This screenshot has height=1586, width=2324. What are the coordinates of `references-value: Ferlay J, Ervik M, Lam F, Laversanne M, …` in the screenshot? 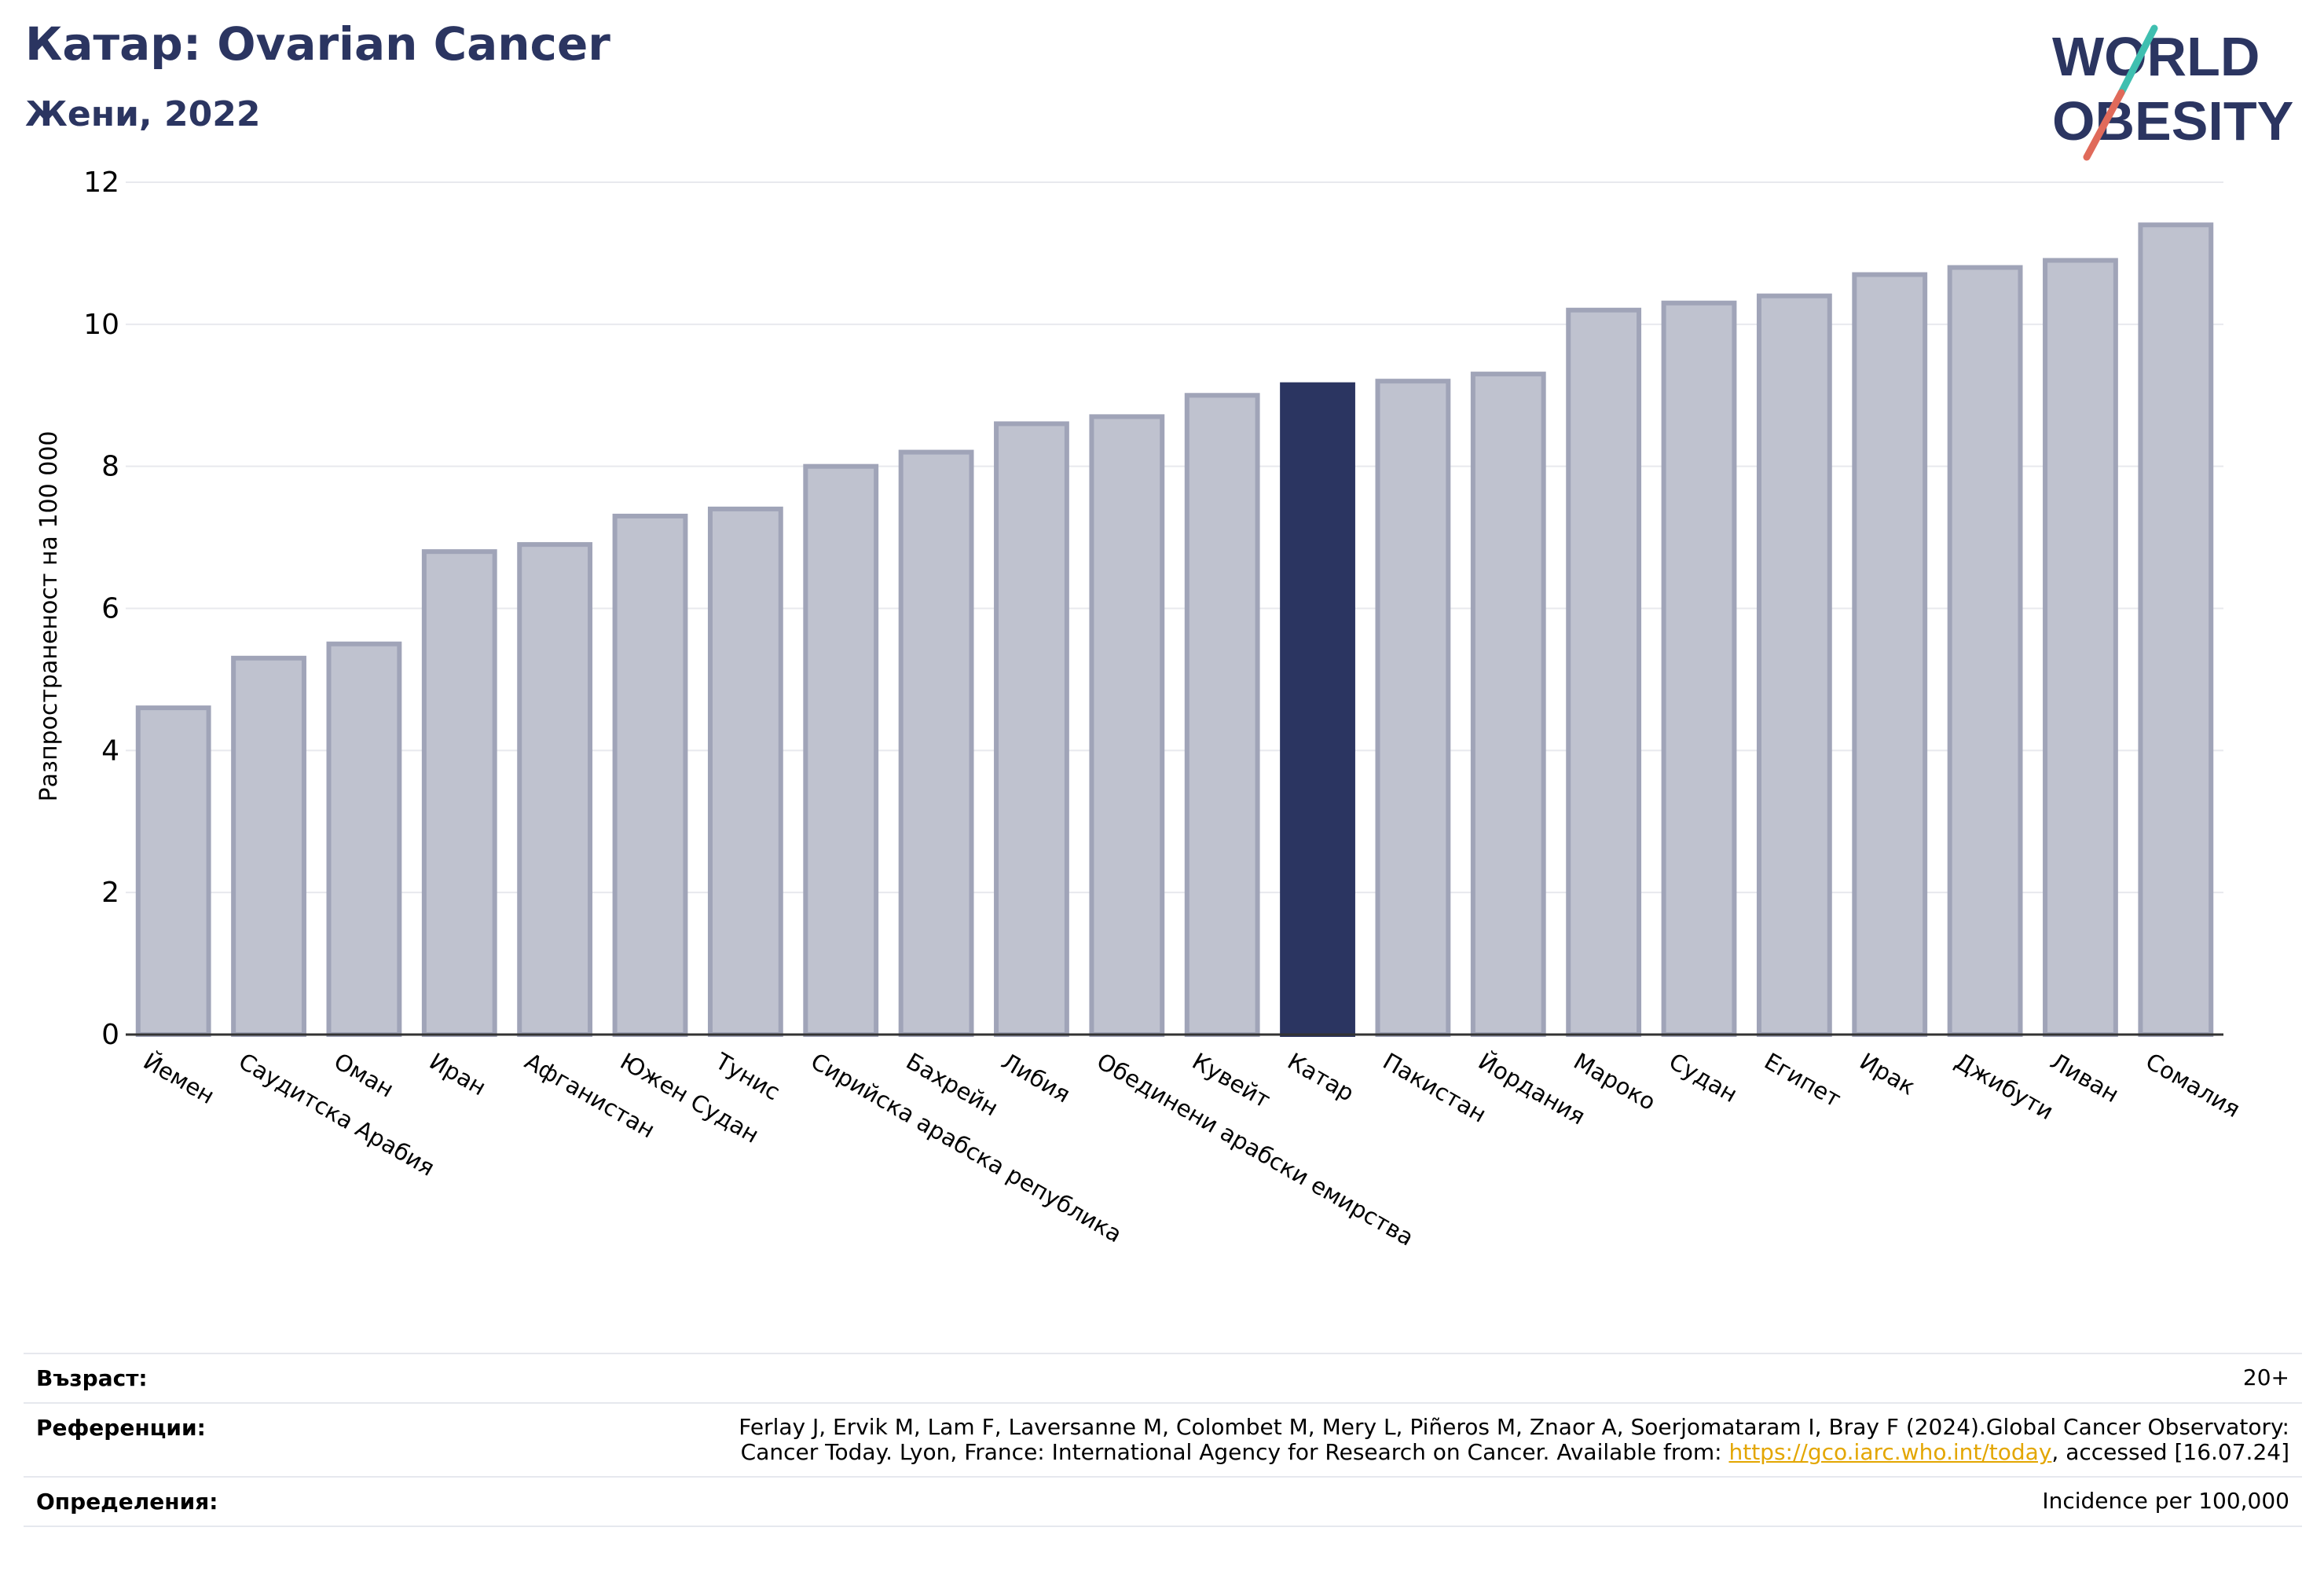 It's located at (1514, 1440).